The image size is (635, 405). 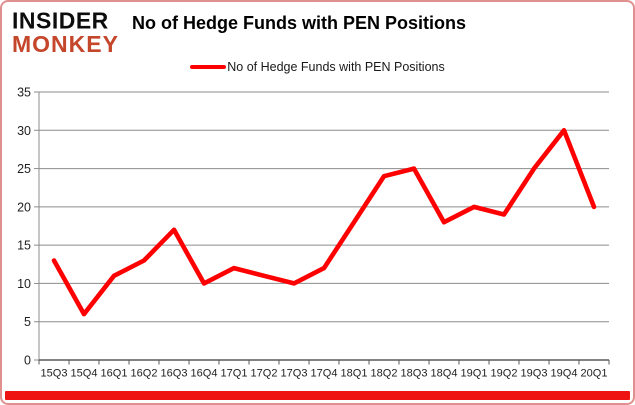 What do you see at coordinates (114, 374) in the screenshot?
I see `x-tick-label: 16Q1` at bounding box center [114, 374].